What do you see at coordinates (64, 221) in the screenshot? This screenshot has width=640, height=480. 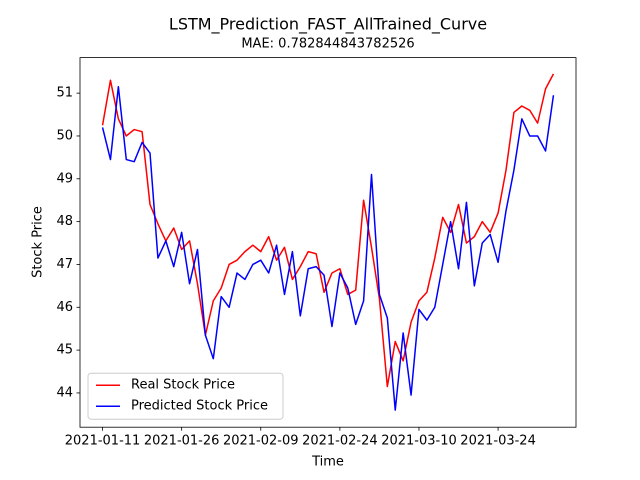 I see `y-tick-label: 48` at bounding box center [64, 221].